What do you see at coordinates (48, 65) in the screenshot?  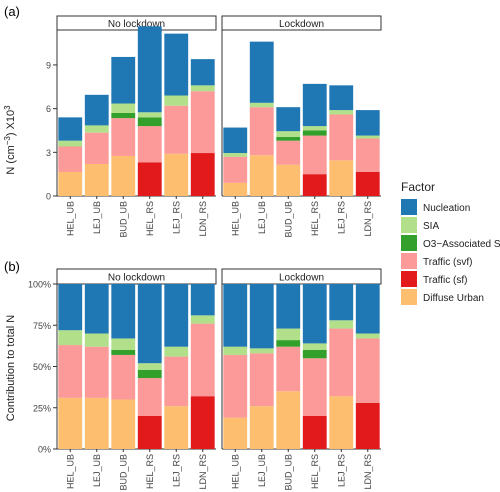 I see `y-tick-label: 9` at bounding box center [48, 65].